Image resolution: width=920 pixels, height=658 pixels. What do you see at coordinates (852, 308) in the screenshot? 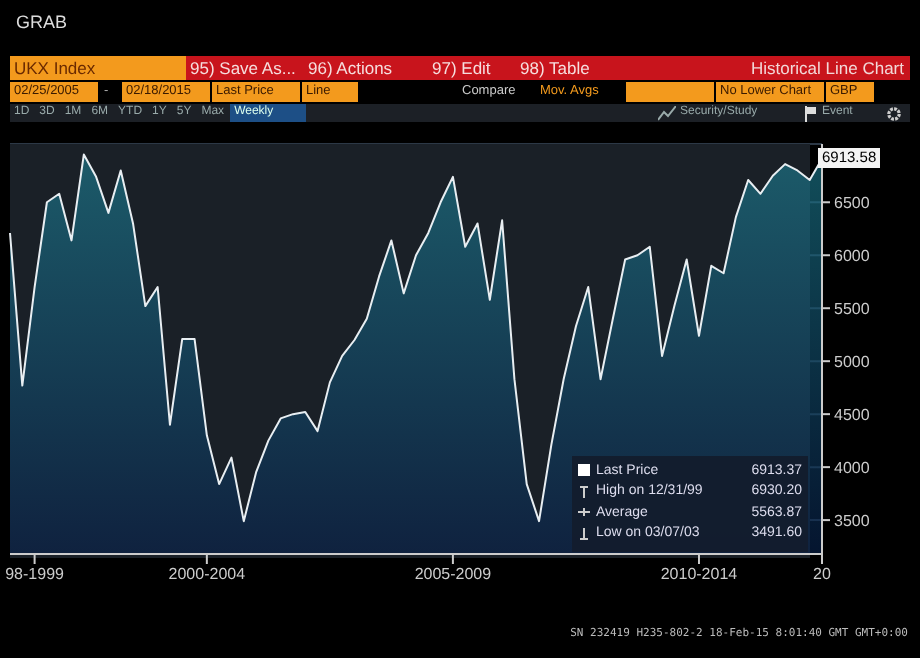
I see `y-tick-label: 5500` at bounding box center [852, 308].